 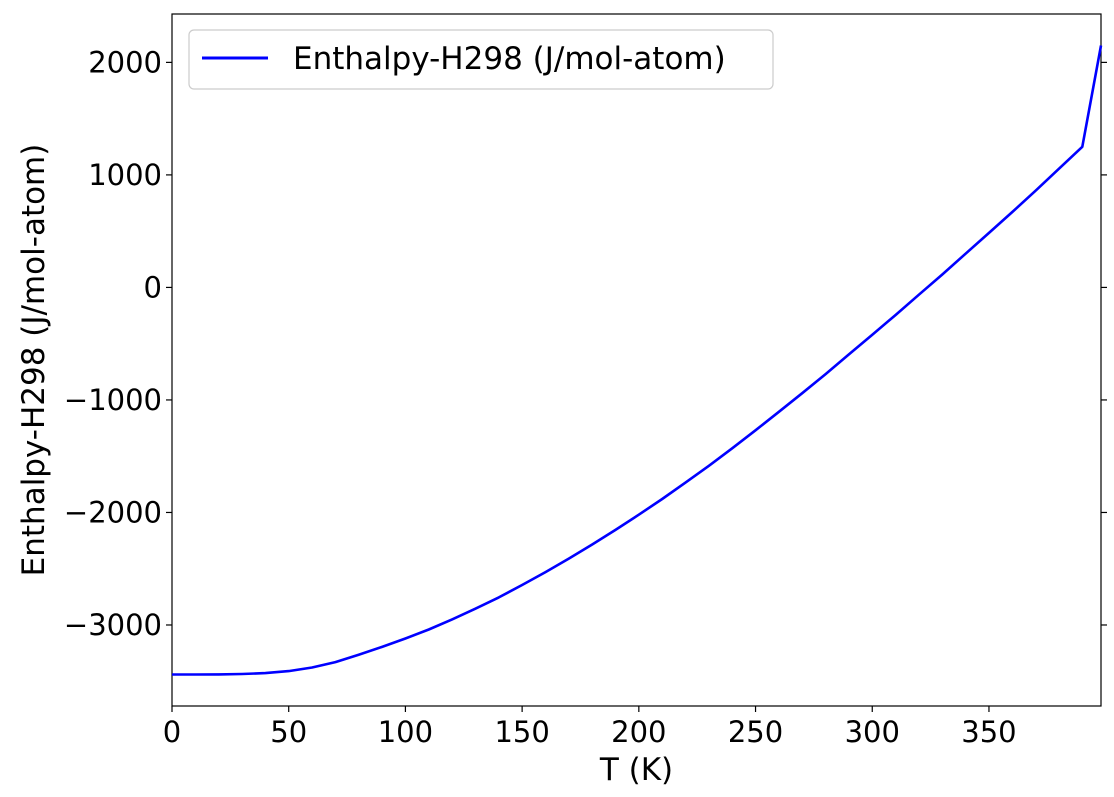 What do you see at coordinates (125, 62) in the screenshot?
I see `y-tick-label: 2000` at bounding box center [125, 62].